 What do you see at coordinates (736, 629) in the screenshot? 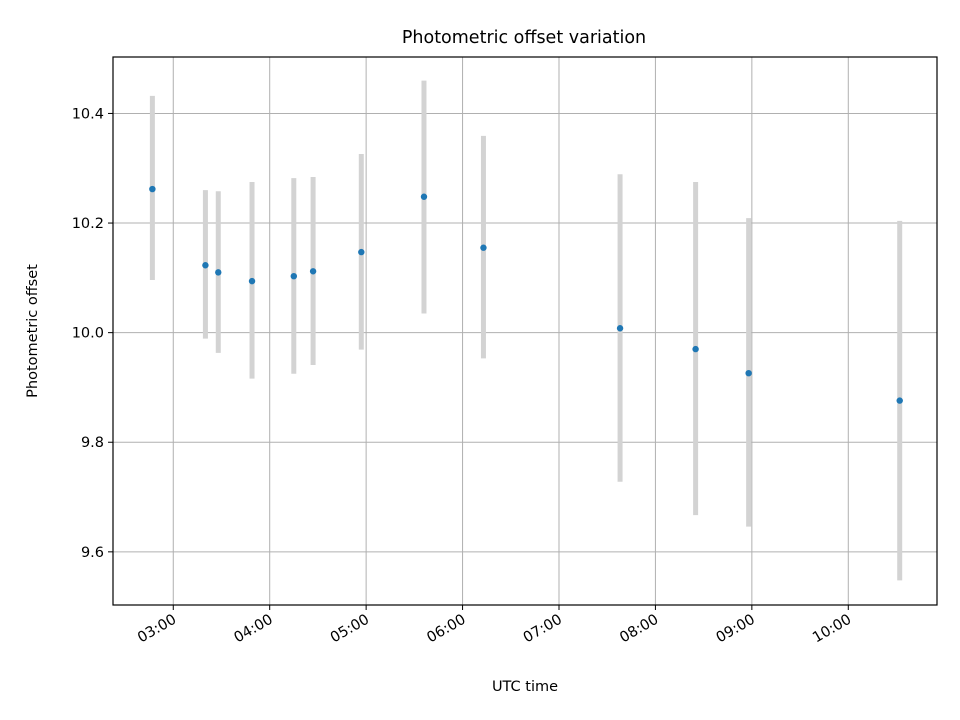
I see `x-tick-label: 09:00` at bounding box center [736, 629].